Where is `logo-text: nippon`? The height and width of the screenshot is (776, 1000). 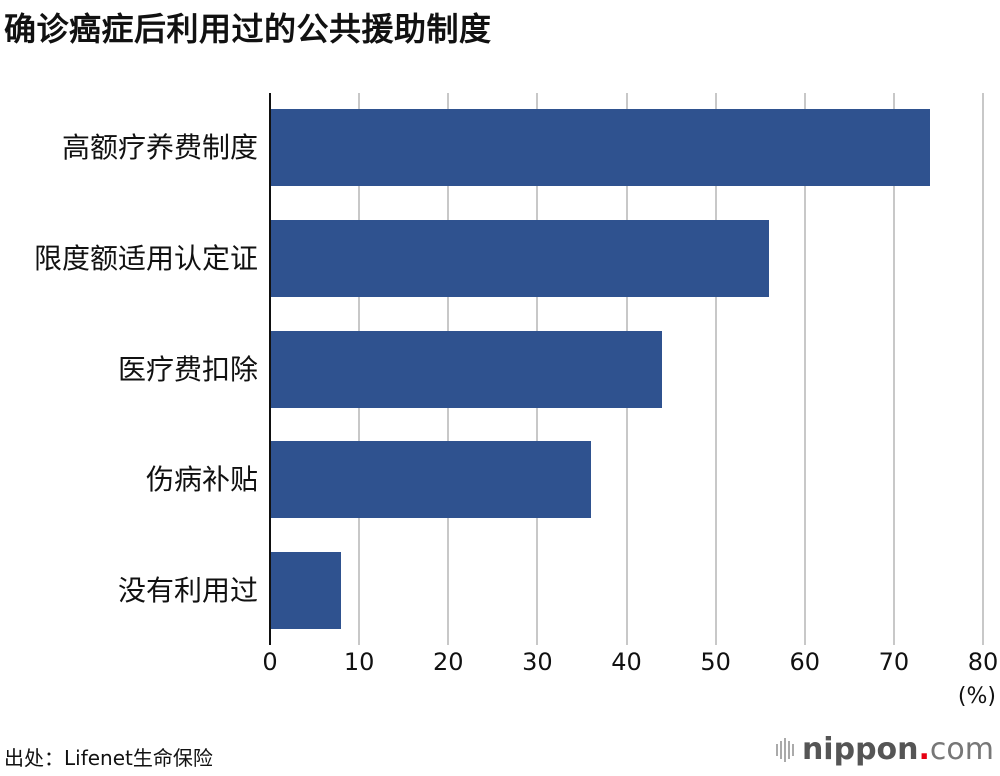
logo-text: nippon is located at coordinates (860, 749).